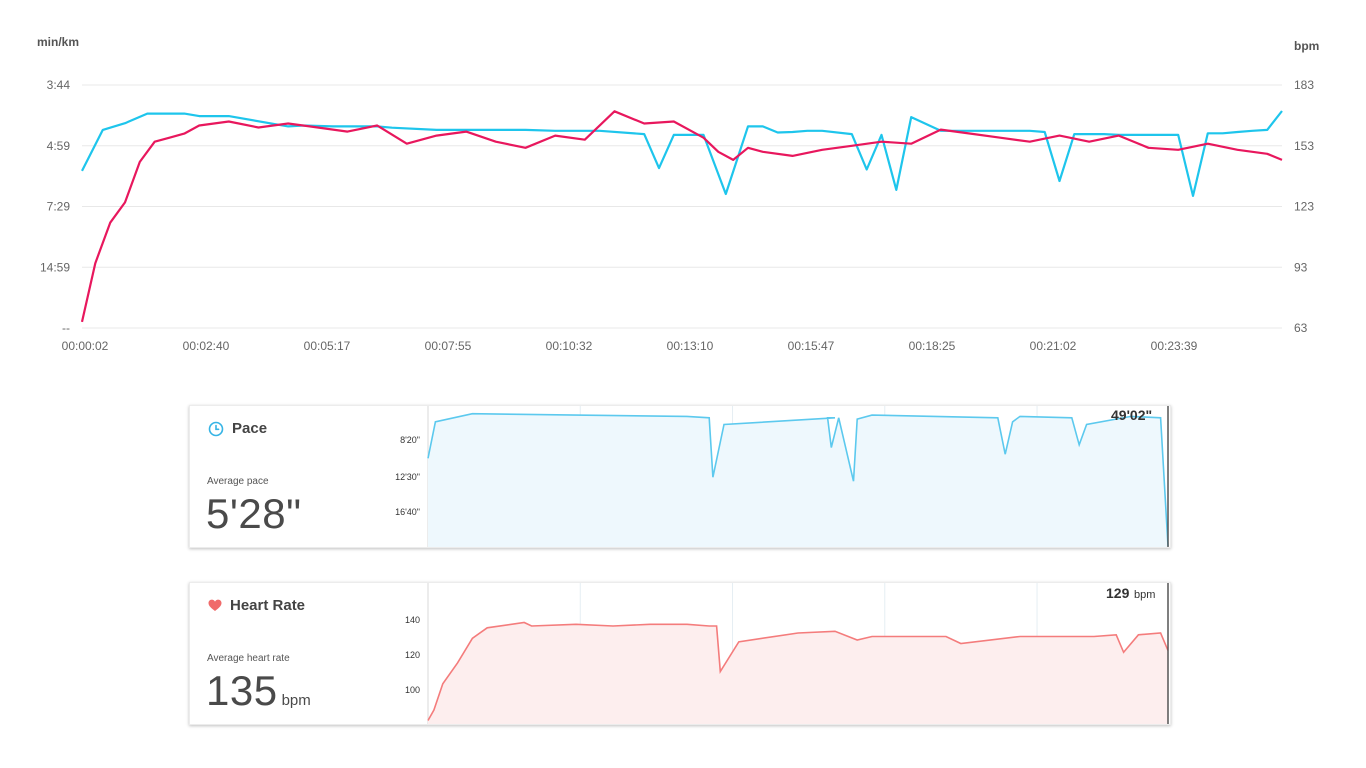 The height and width of the screenshot is (768, 1366). I want to click on left-axis-tick-label: 3:44, so click(59, 85).